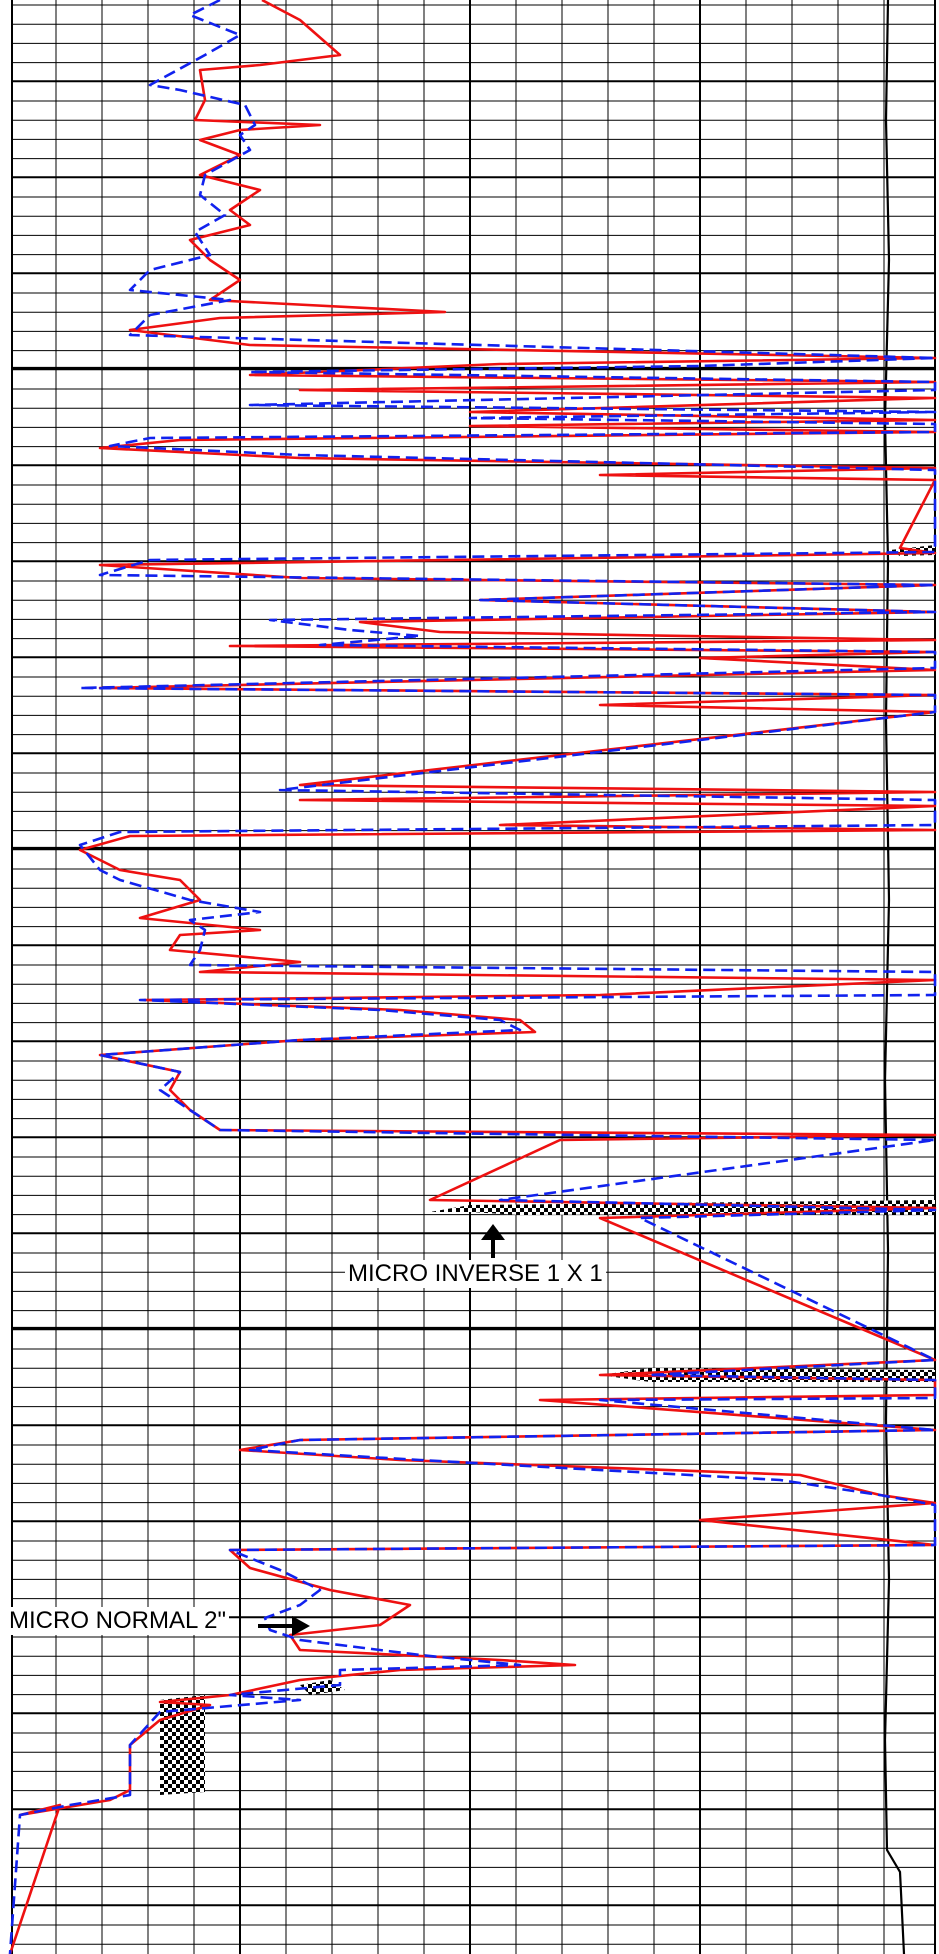  I want to click on annotation-micro-inverse: MICRO INVERSE 1 X 1, so click(475, 1274).